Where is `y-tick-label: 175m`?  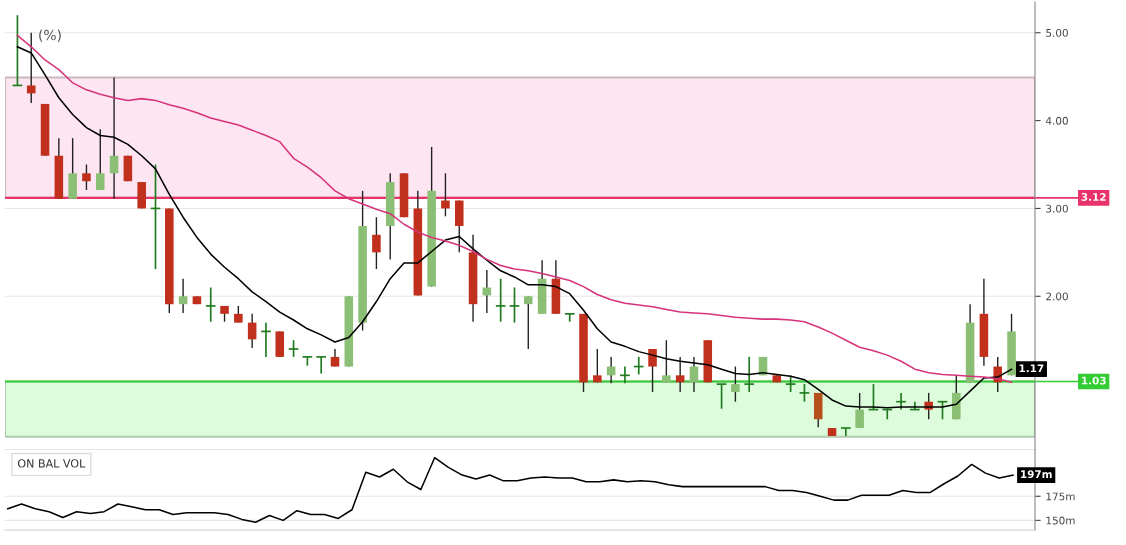
y-tick-label: 175m is located at coordinates (1060, 496).